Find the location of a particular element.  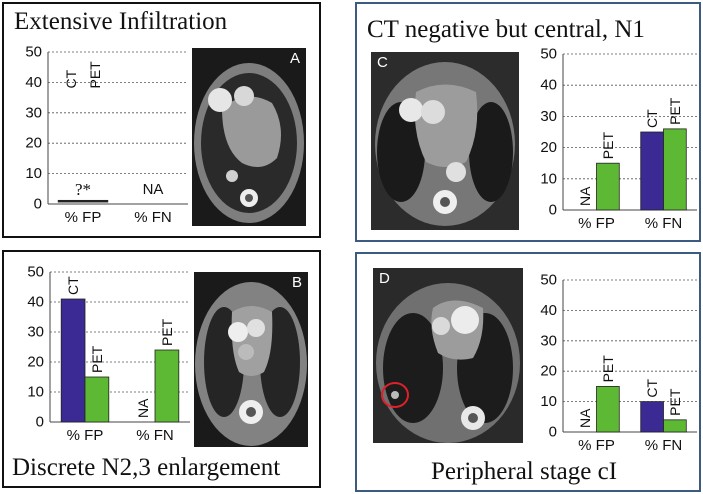

panel-title: Discrete N2,3 enlargement is located at coordinates (146, 467).